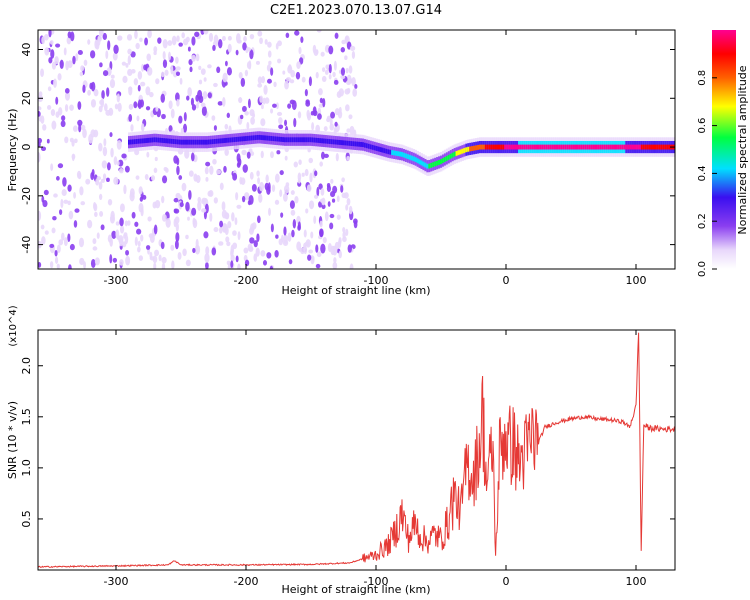 The height and width of the screenshot is (600, 750). What do you see at coordinates (26, 147) in the screenshot?
I see `y-tick-label: 0` at bounding box center [26, 147].